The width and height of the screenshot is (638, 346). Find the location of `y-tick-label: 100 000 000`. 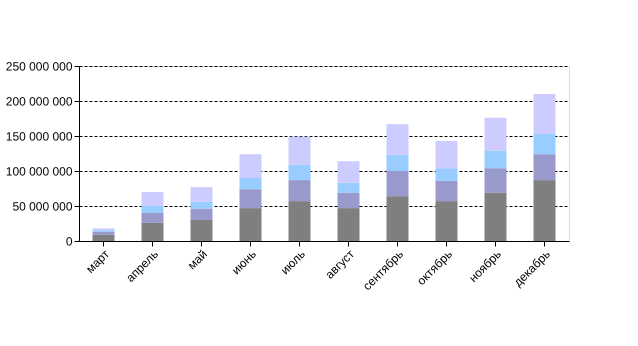

y-tick-label: 100 000 000 is located at coordinates (39, 171).